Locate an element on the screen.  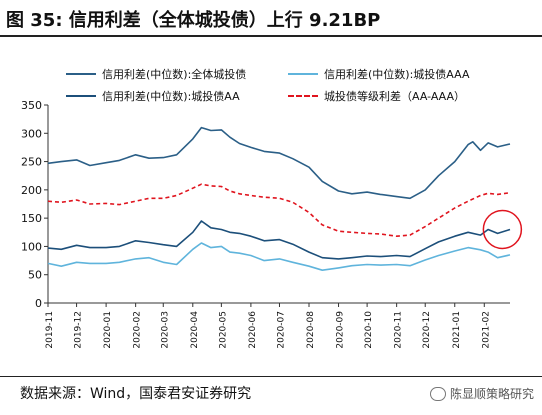
figure-title: 图 35: 信用利差（全体城投债）上行 9.21BP is located at coordinates (193, 20).